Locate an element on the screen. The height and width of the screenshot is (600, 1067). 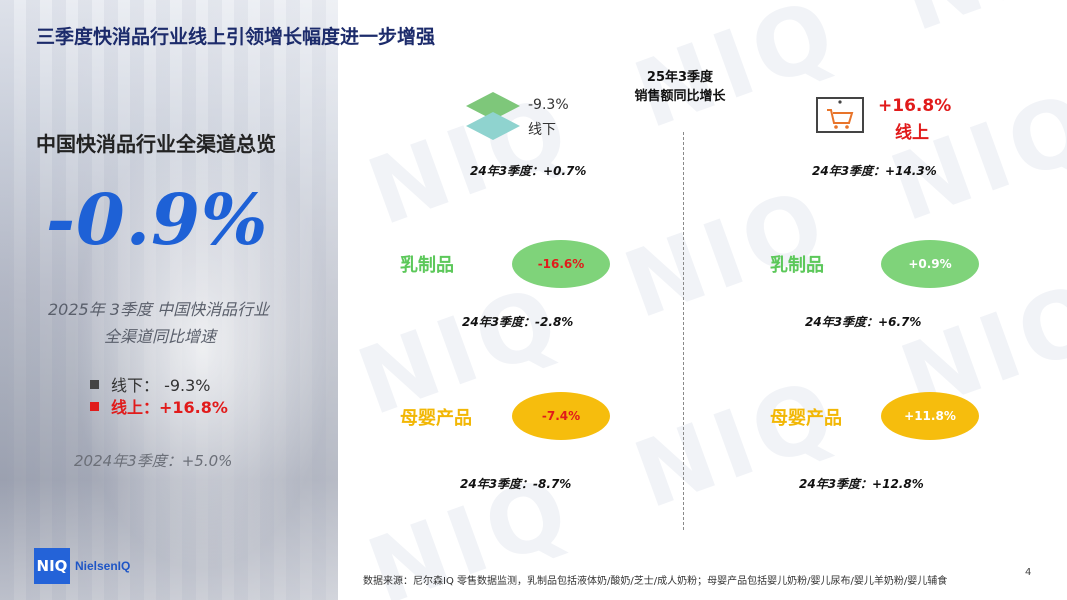
online-dairy-badge: +0.9% is located at coordinates (930, 264).